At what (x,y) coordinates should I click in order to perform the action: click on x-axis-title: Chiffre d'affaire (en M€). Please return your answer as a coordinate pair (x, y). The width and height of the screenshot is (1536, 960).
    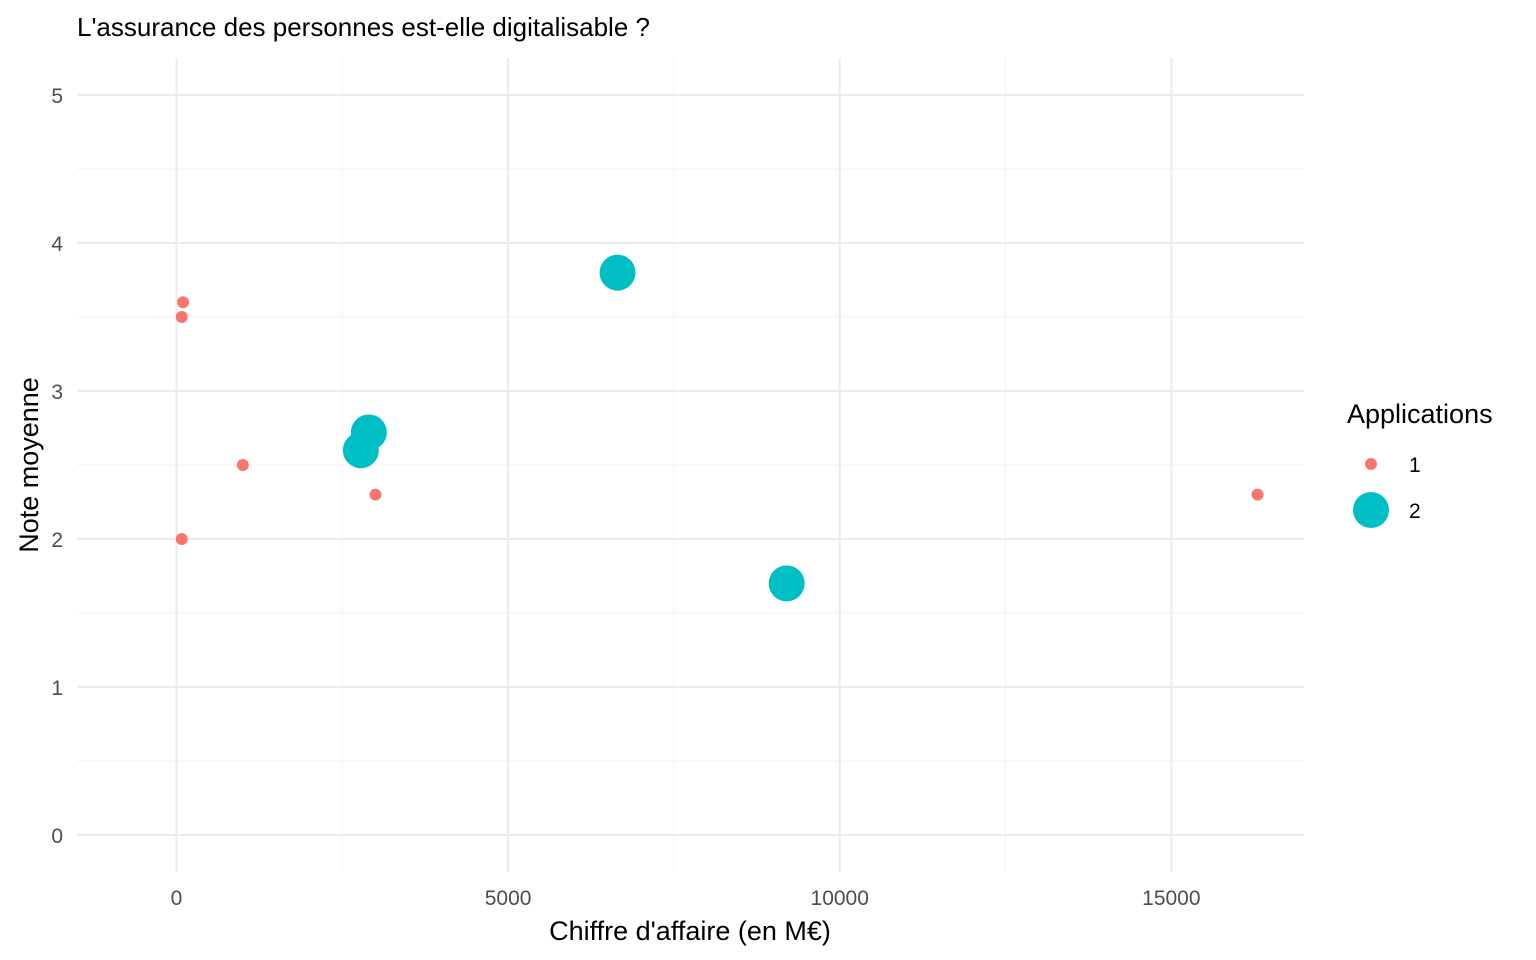
    Looking at the image, I should click on (690, 931).